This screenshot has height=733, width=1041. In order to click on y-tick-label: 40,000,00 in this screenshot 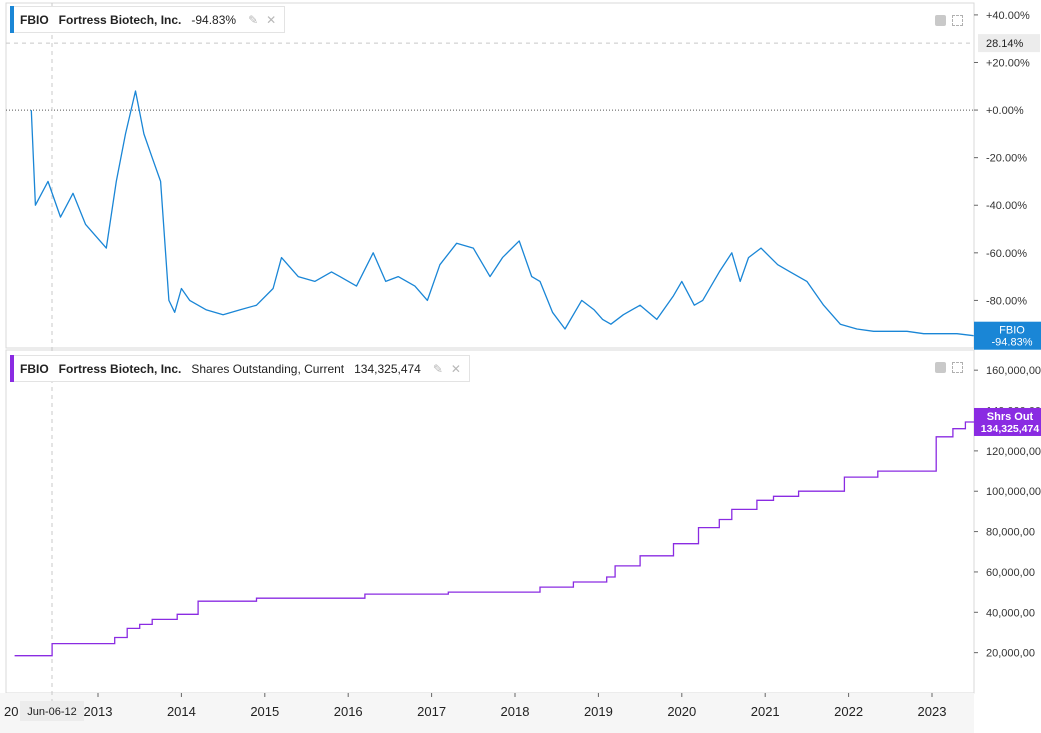, I will do `click(1010, 613)`.